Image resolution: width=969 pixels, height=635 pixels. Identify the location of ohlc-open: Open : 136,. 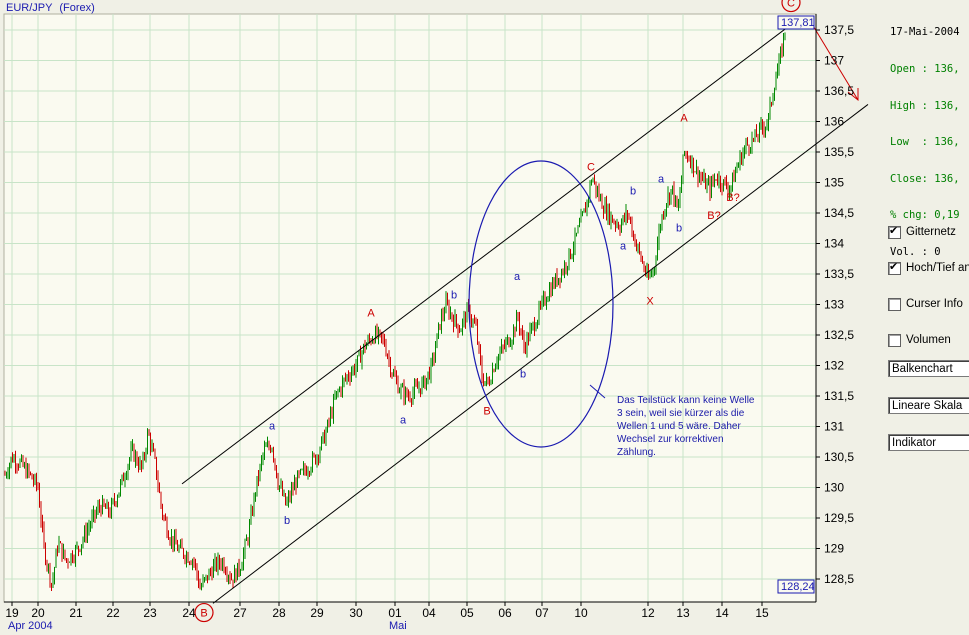
(925, 69).